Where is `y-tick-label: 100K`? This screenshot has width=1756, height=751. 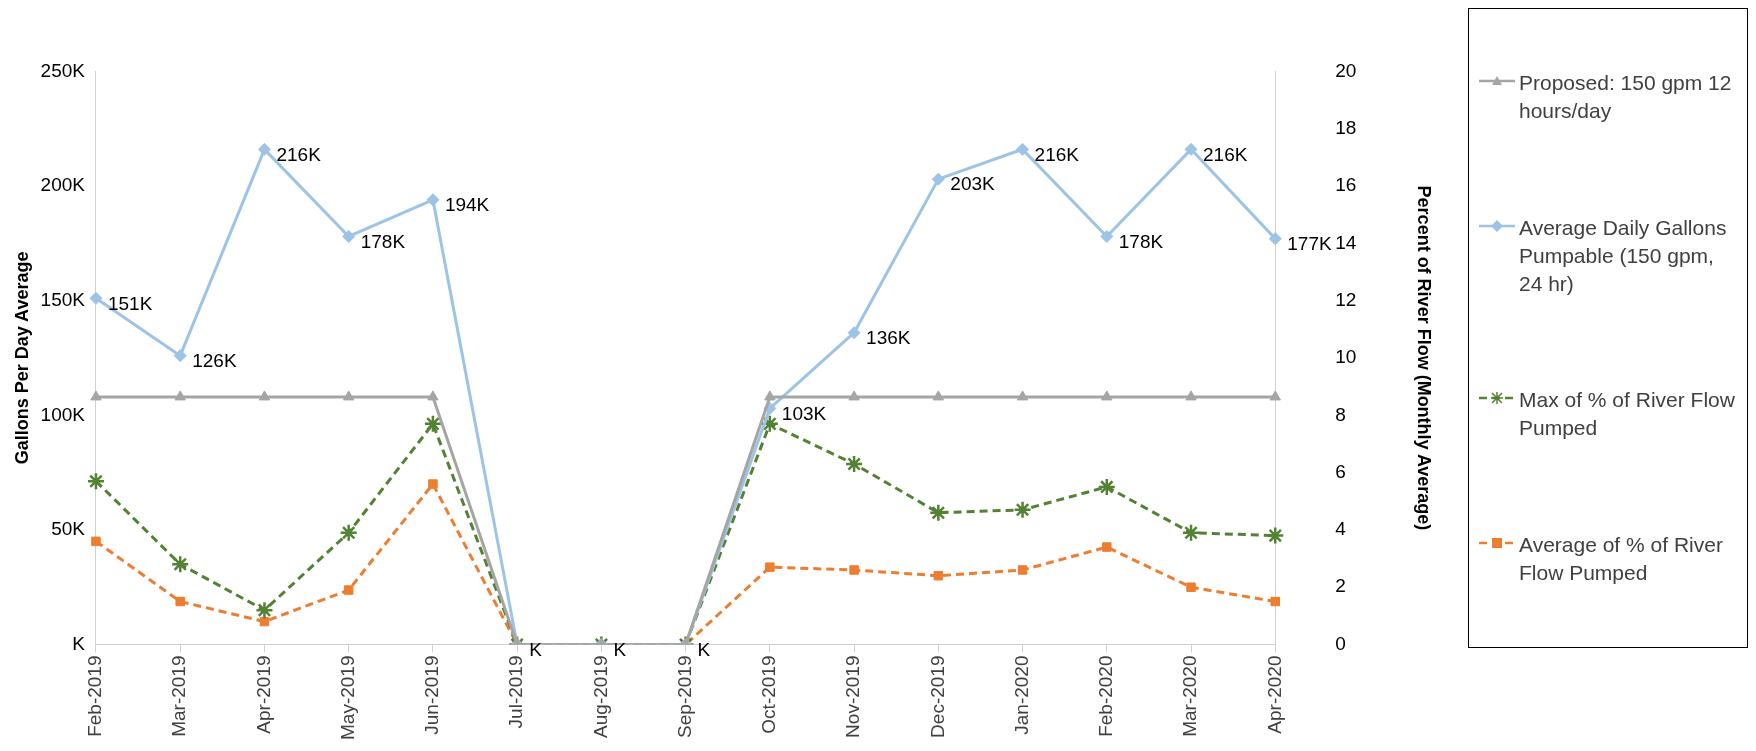
y-tick-label: 100K is located at coordinates (63, 414).